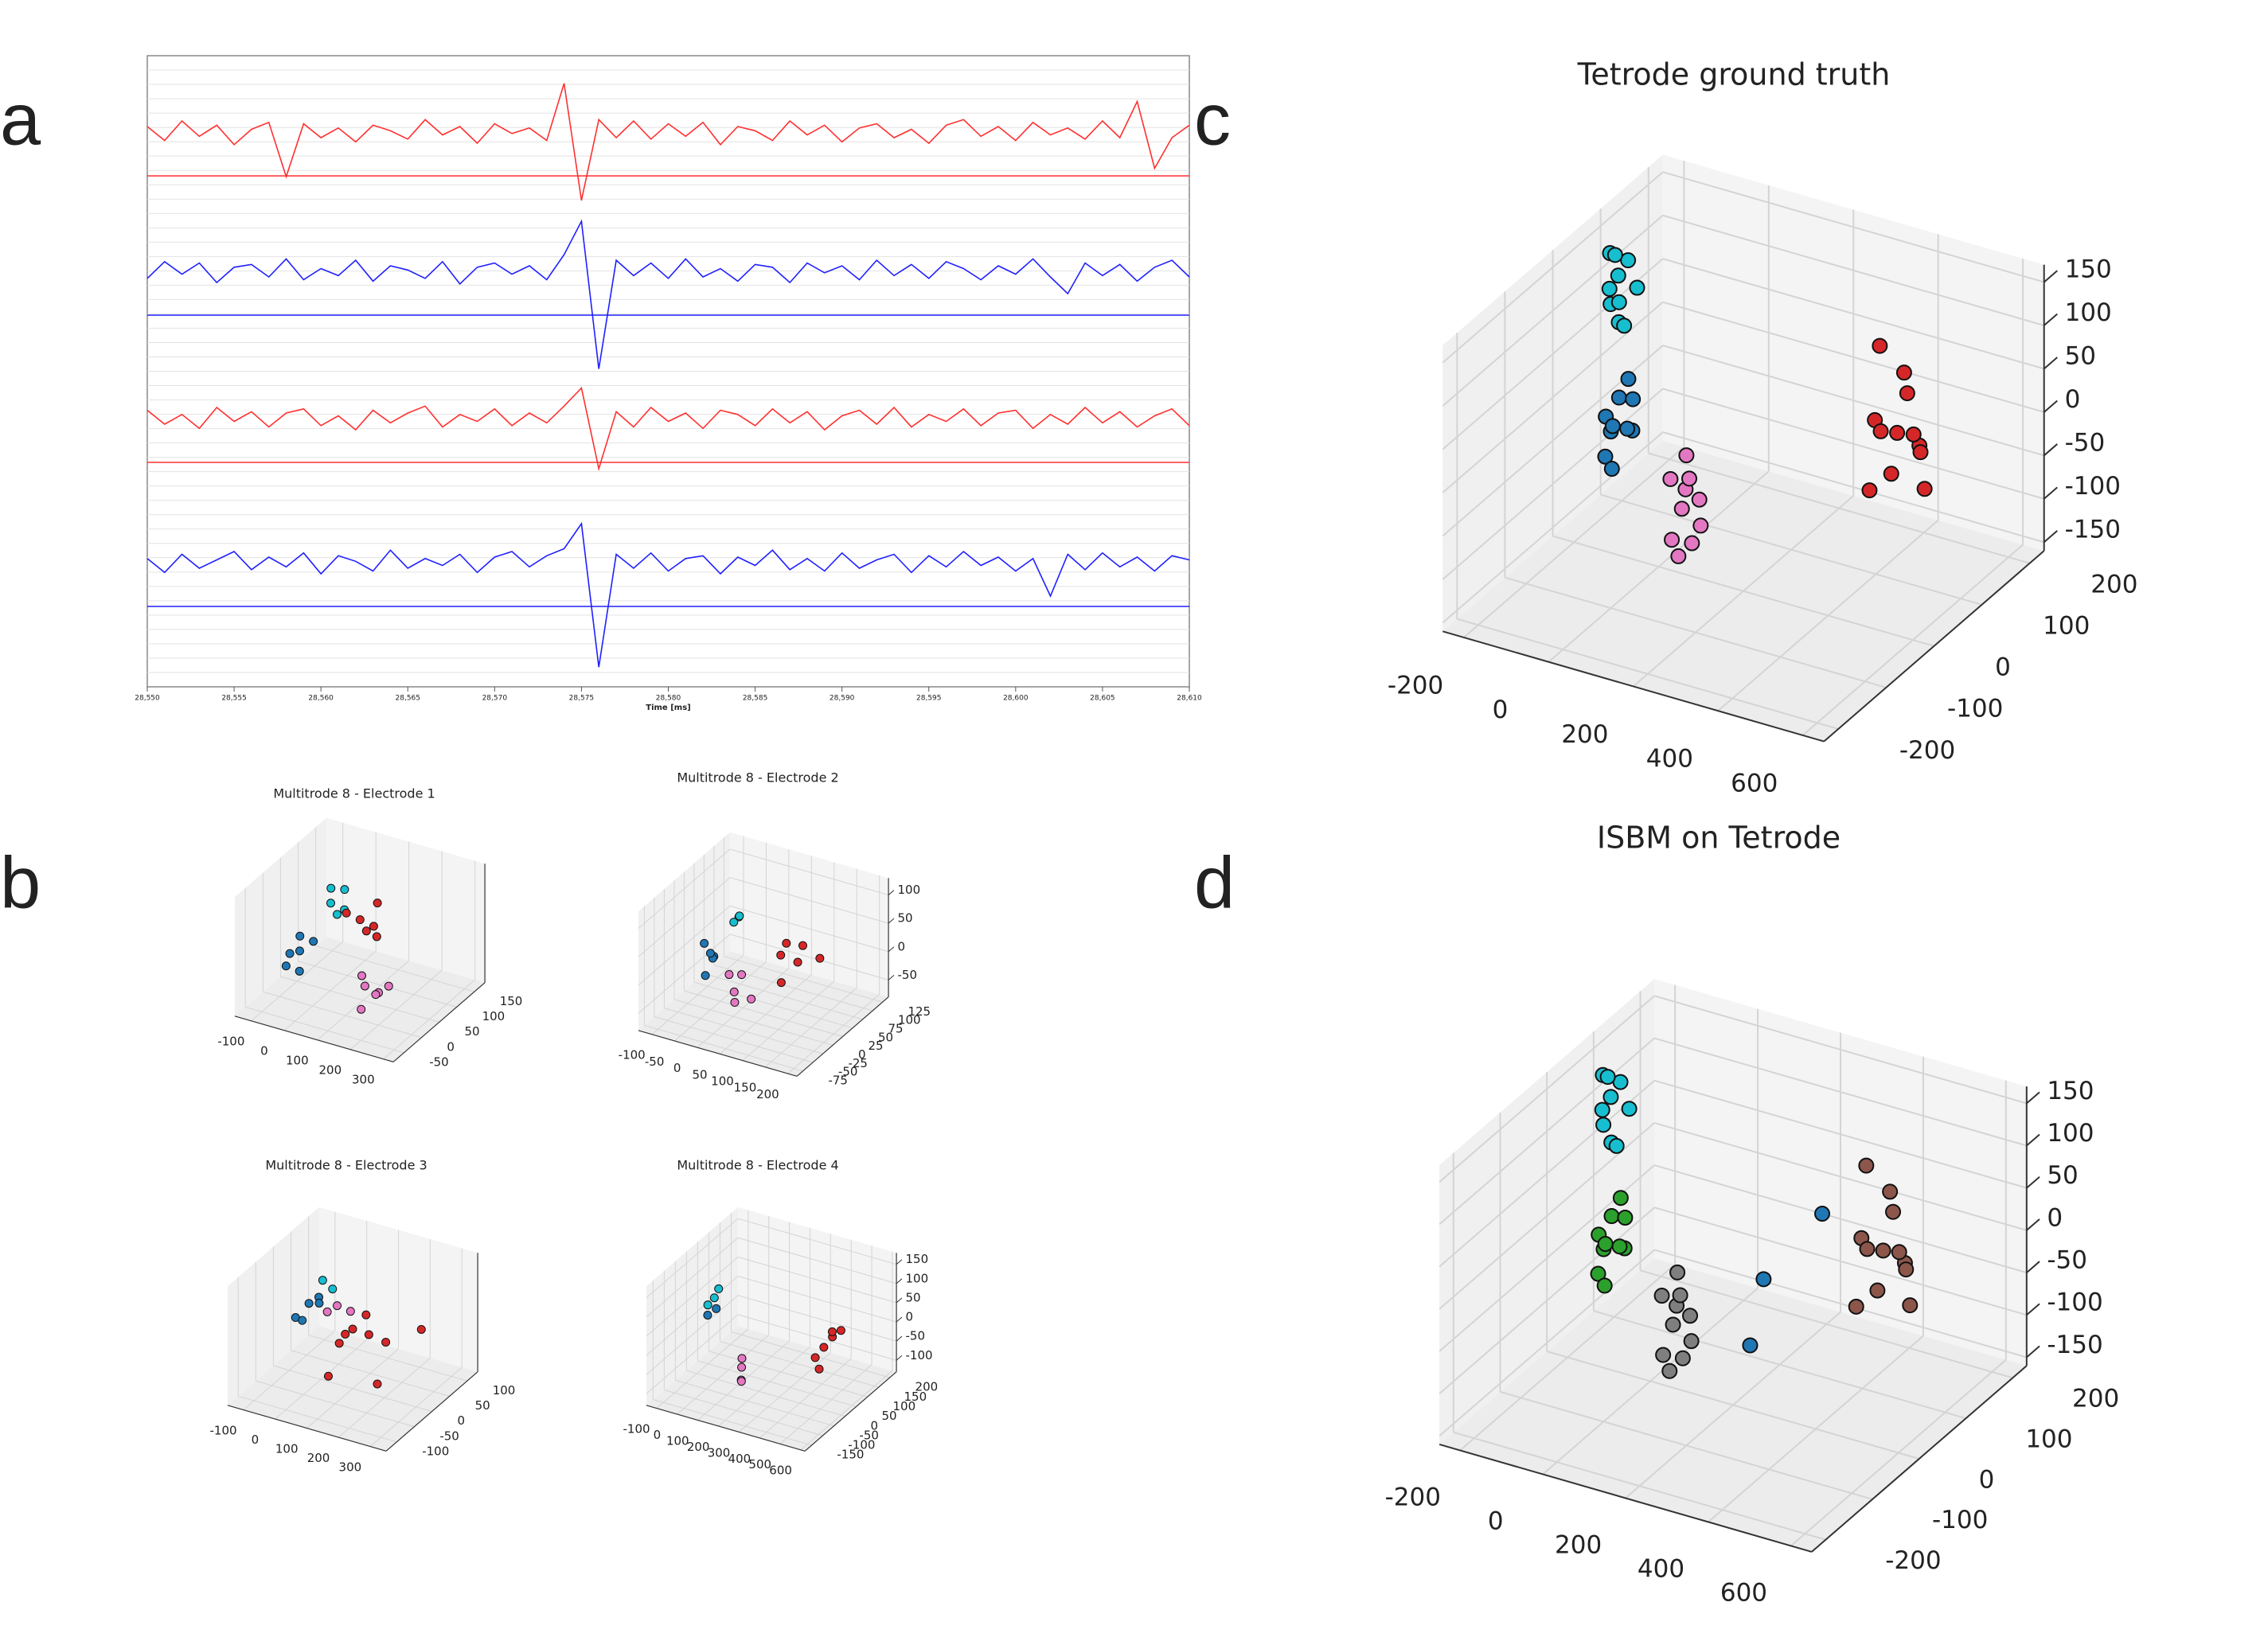 The width and height of the screenshot is (2268, 1649). I want to click on y-axis, so click(842, 1037).